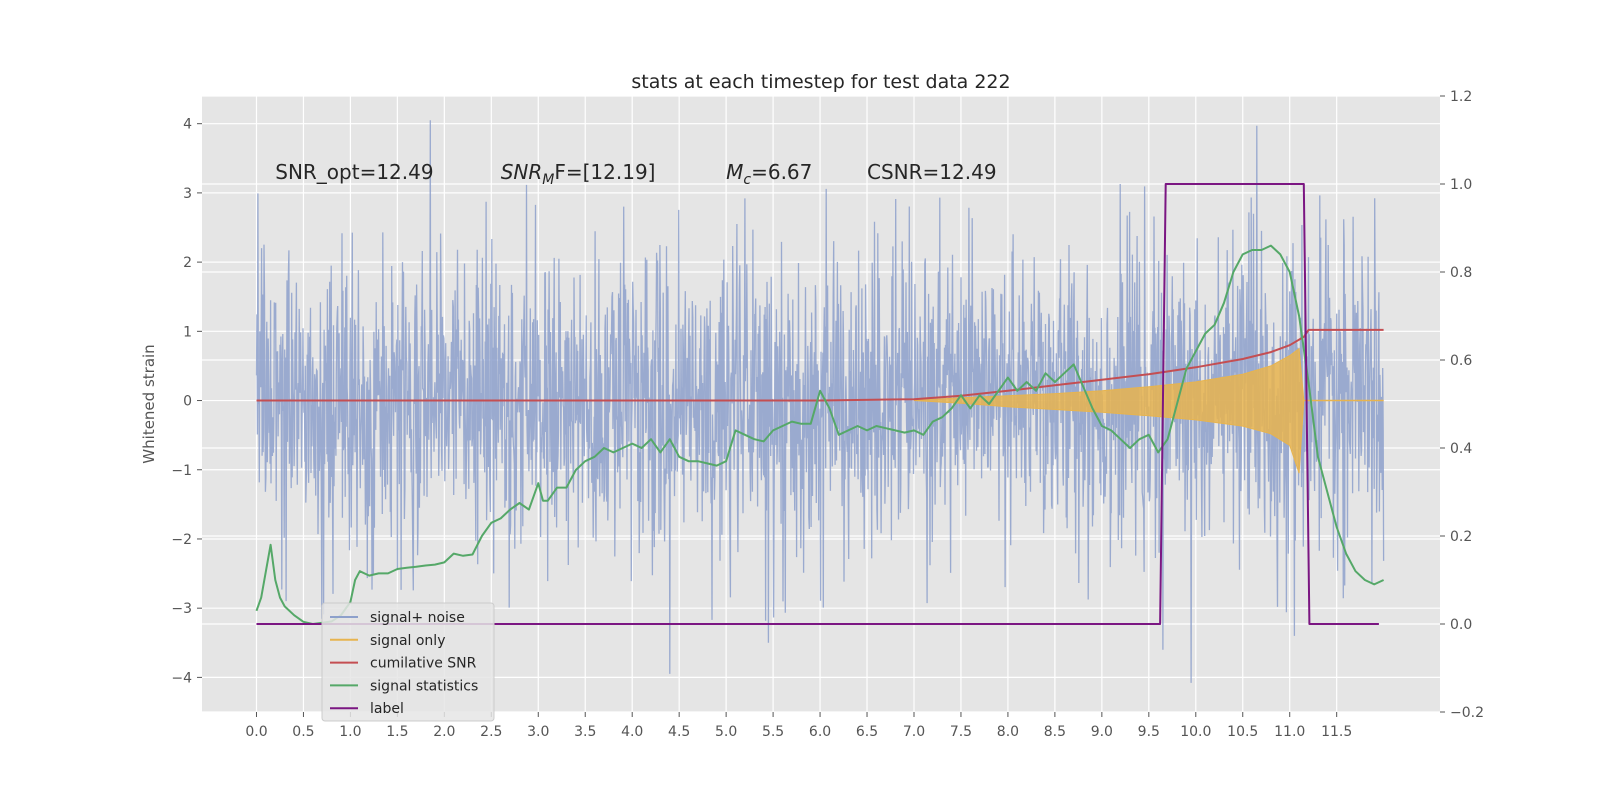  I want to click on x-tick-label: 3.5, so click(585, 732).